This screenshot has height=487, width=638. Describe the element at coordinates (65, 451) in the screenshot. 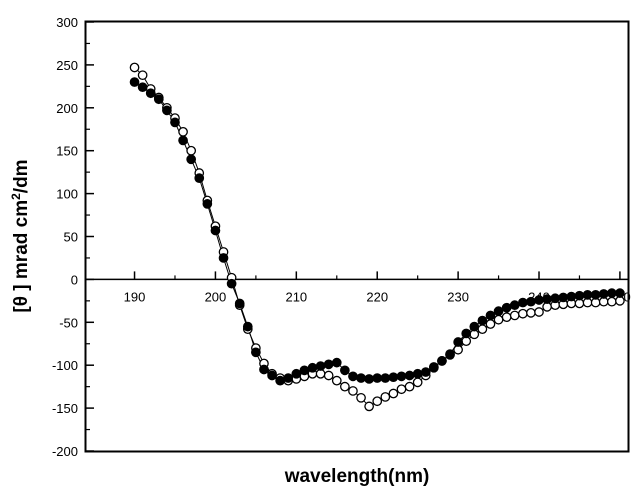

I see `y-tick-label: -200` at that location.